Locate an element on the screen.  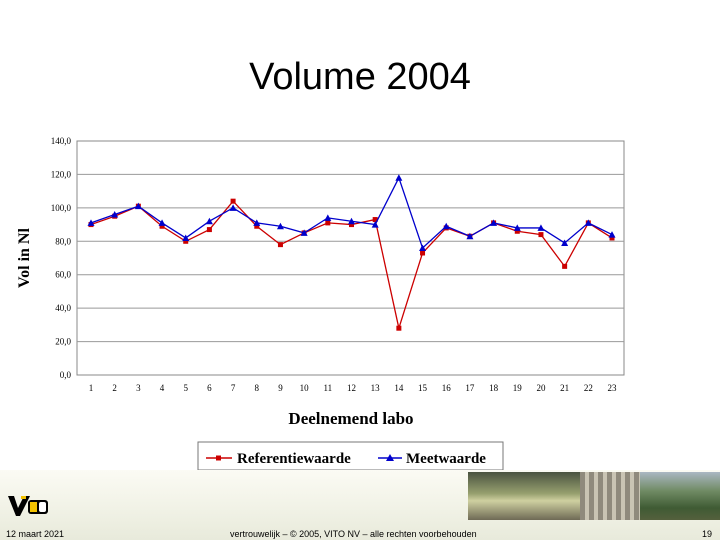
footer-photo-building is located at coordinates (610, 496).